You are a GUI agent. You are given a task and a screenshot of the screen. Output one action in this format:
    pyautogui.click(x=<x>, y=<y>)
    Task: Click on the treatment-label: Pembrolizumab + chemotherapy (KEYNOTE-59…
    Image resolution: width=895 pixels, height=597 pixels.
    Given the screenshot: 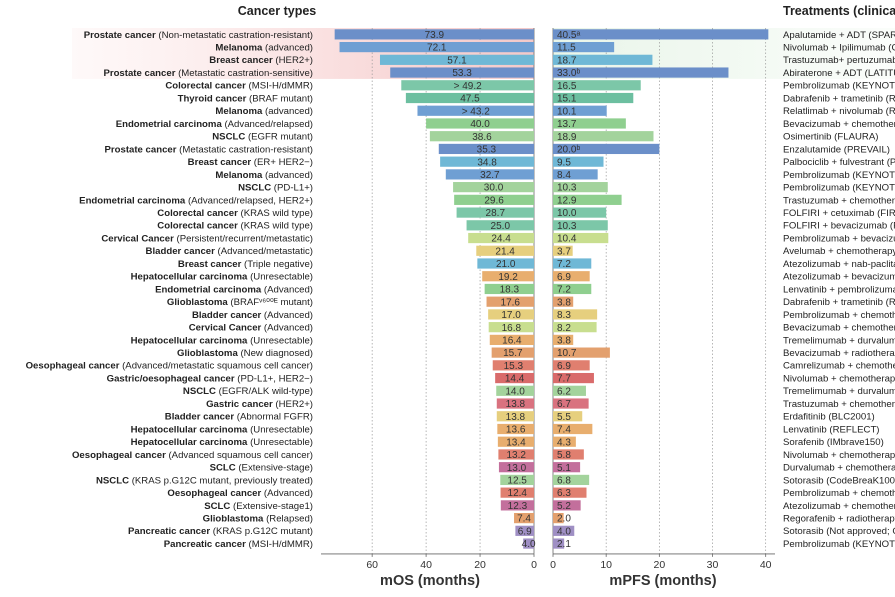 What is the action you would take?
    pyautogui.click(x=839, y=493)
    